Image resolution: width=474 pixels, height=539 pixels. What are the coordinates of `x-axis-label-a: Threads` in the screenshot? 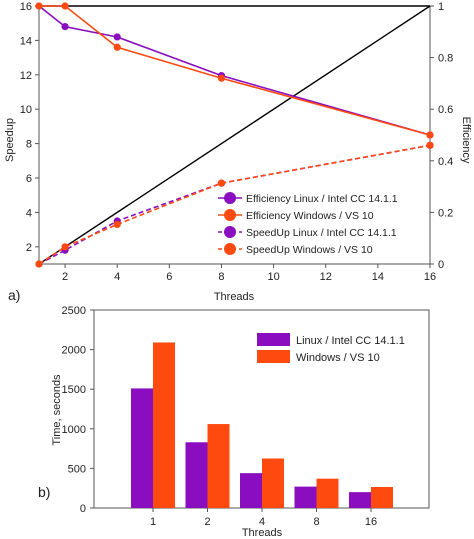 It's located at (234, 297).